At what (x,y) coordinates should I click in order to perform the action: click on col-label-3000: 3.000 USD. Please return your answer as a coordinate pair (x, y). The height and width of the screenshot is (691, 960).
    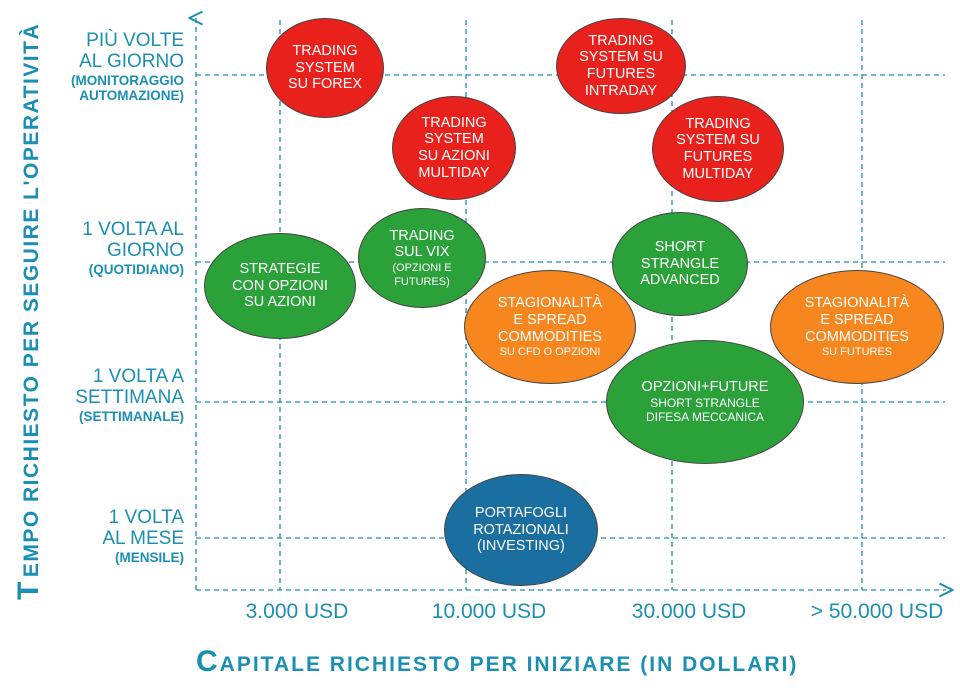
    Looking at the image, I should click on (297, 611).